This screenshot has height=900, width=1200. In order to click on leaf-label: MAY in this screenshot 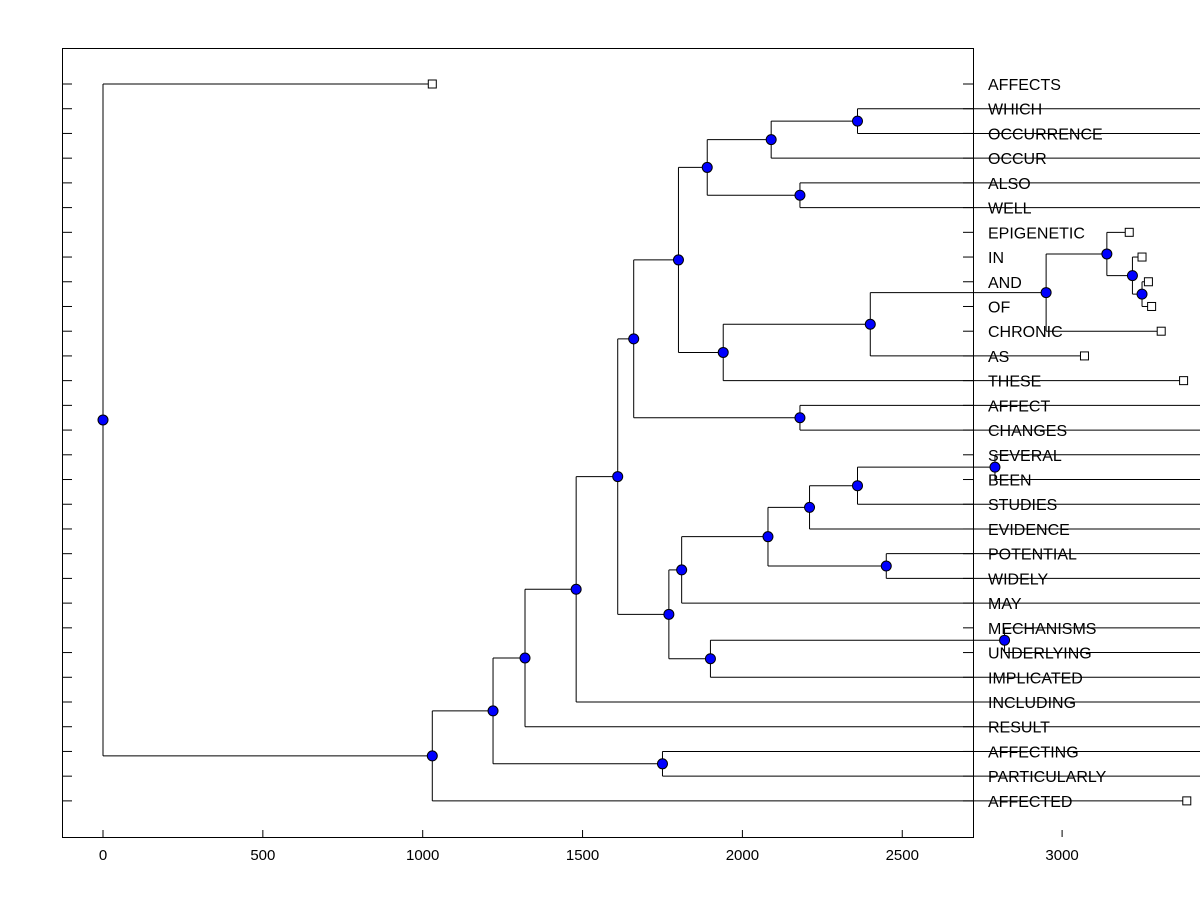, I will do `click(1005, 604)`.